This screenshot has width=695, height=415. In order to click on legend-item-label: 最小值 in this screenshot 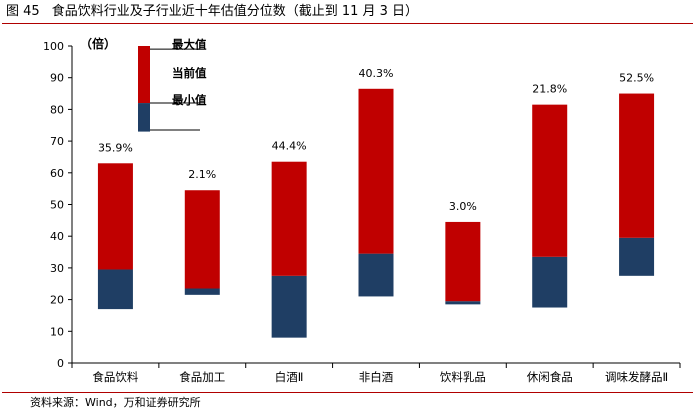, I will do `click(189, 100)`.